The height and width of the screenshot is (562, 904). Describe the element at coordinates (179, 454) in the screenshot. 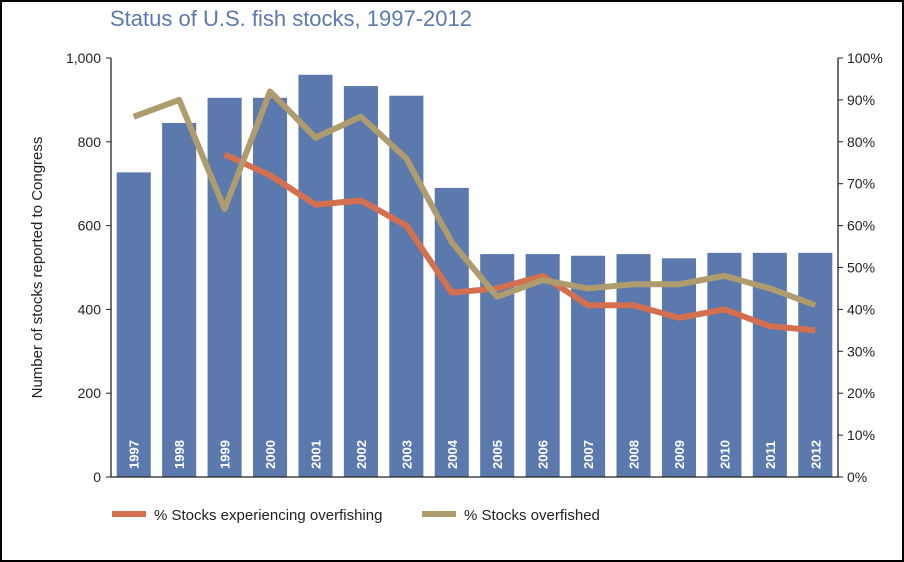

I see `x-tick-label: 1998` at that location.